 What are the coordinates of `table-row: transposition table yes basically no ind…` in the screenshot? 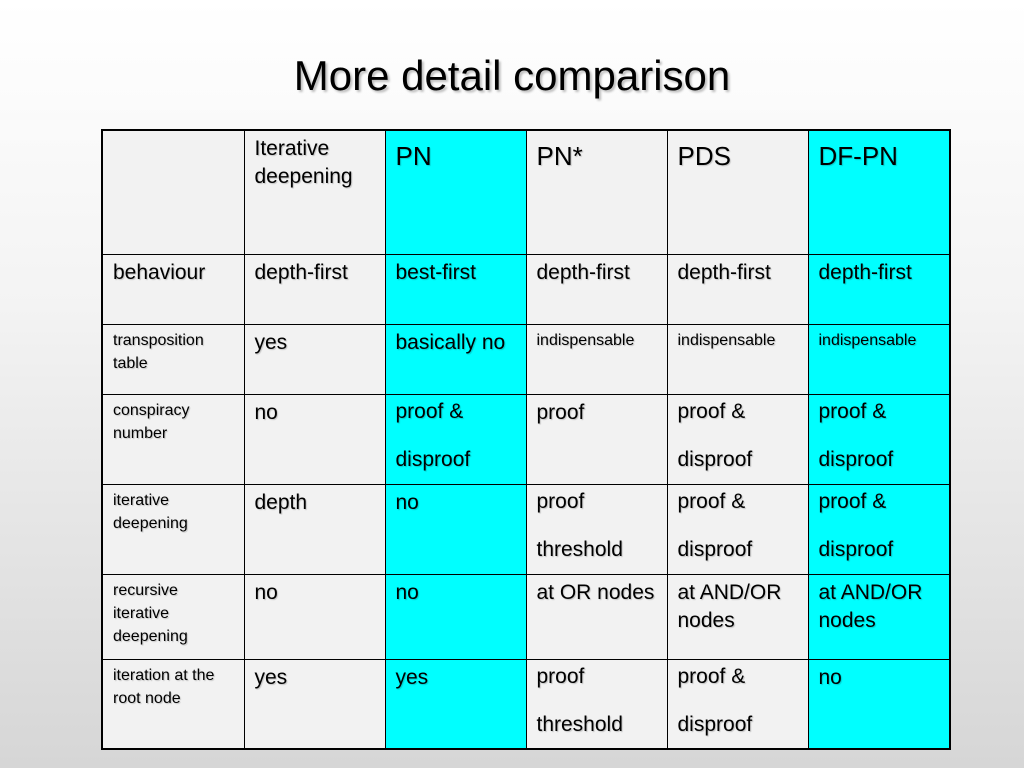 It's located at (526, 359).